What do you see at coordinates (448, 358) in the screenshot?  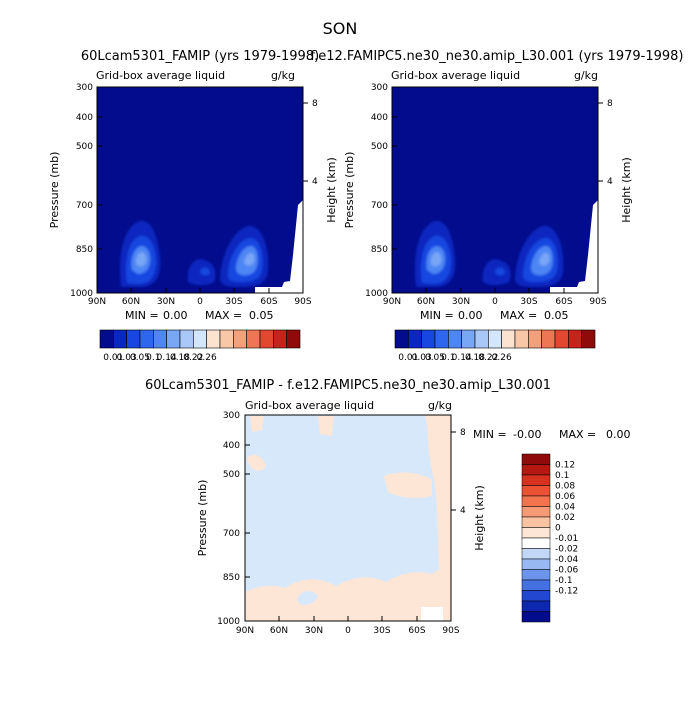 I see `panel-2-colorbar-label-3: 0.1` at bounding box center [448, 358].